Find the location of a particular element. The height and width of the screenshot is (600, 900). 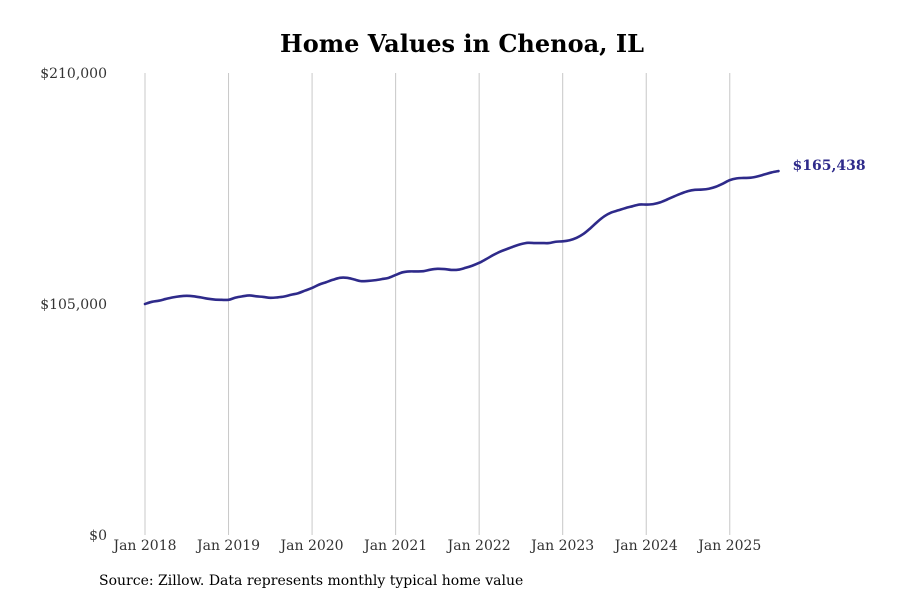

y-axis: $210,000 $105,000 $0 is located at coordinates (73, 305).